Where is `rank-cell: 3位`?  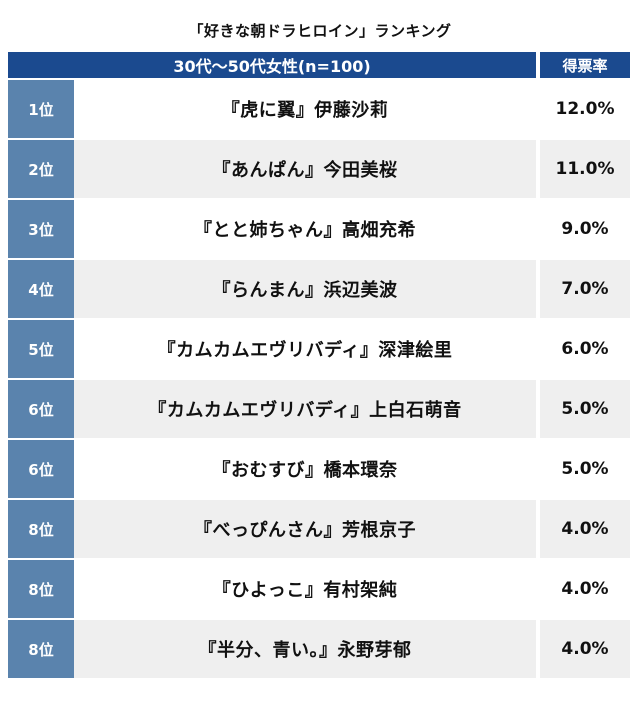
rank-cell: 3位 is located at coordinates (41, 229).